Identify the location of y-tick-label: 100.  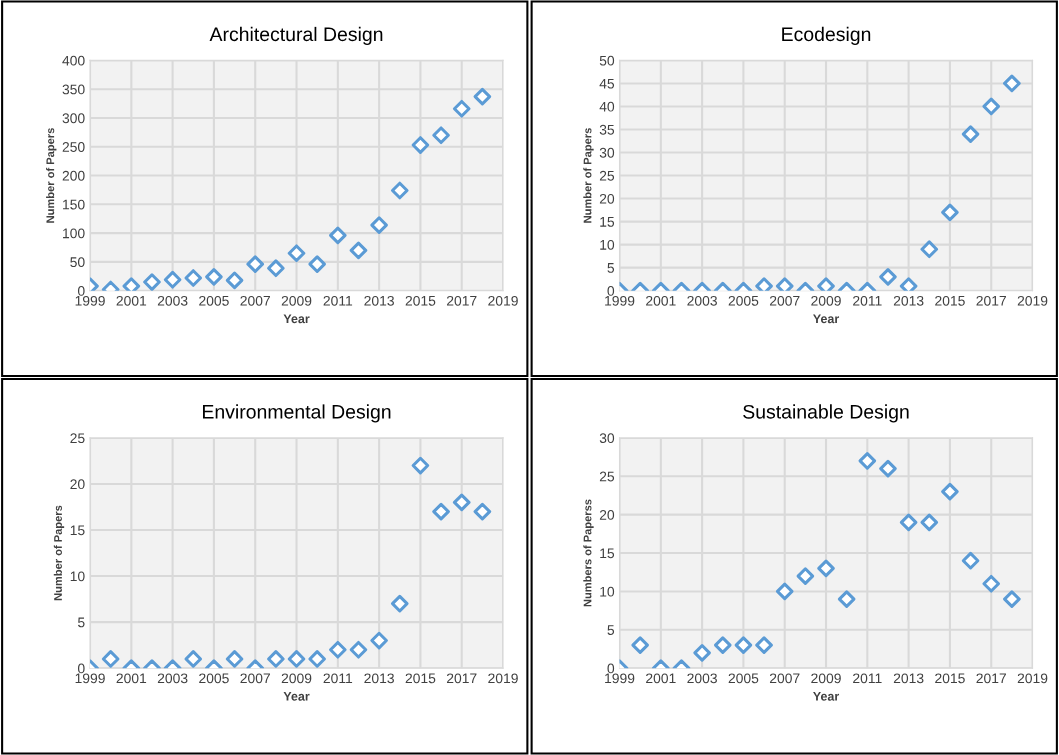
(74, 233).